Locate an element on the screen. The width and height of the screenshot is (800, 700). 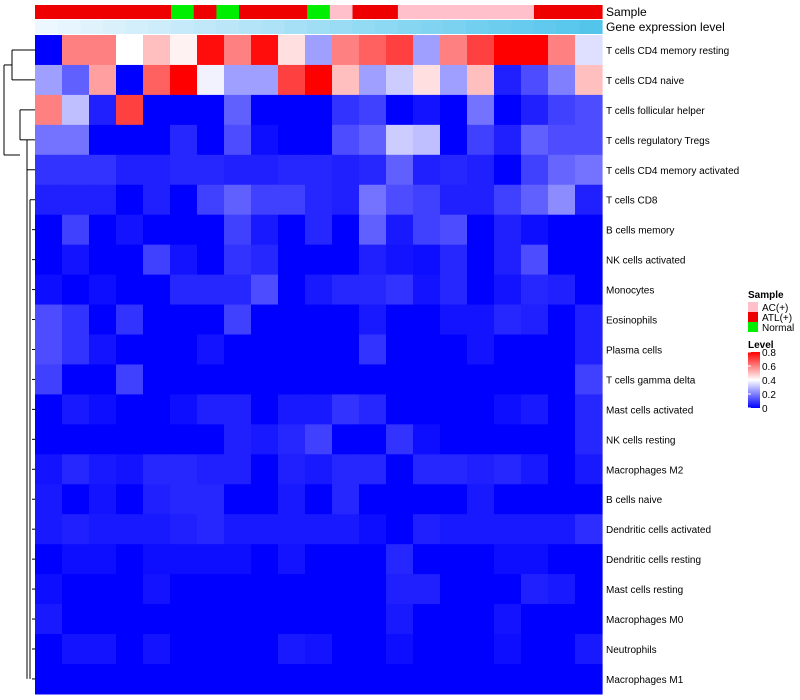
row-label: Neutrophils is located at coordinates (631, 650).